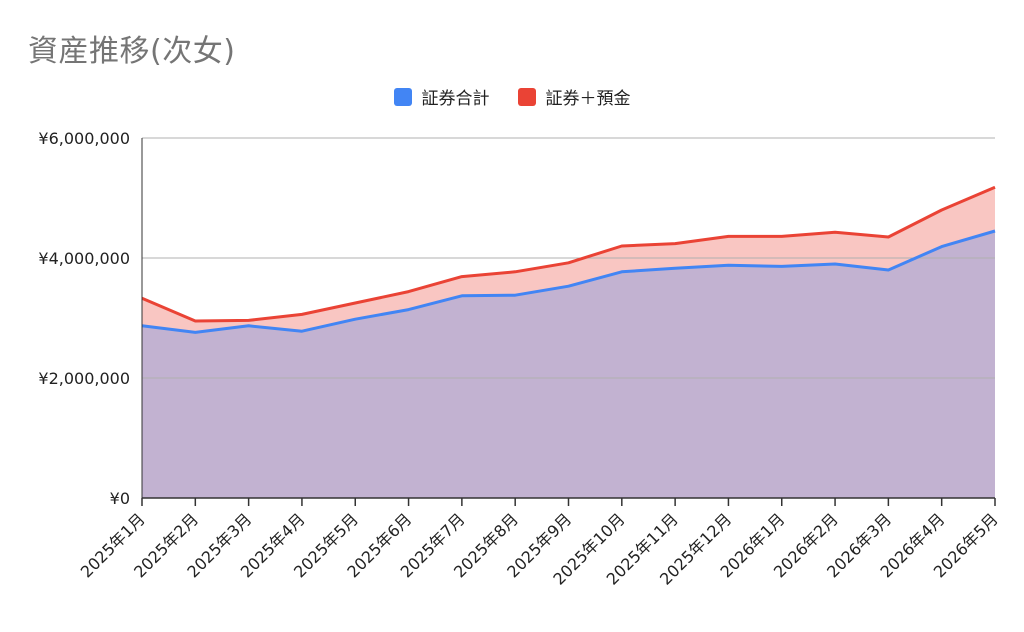  I want to click on legend: 証券合計 証券＋預金, so click(512, 96).